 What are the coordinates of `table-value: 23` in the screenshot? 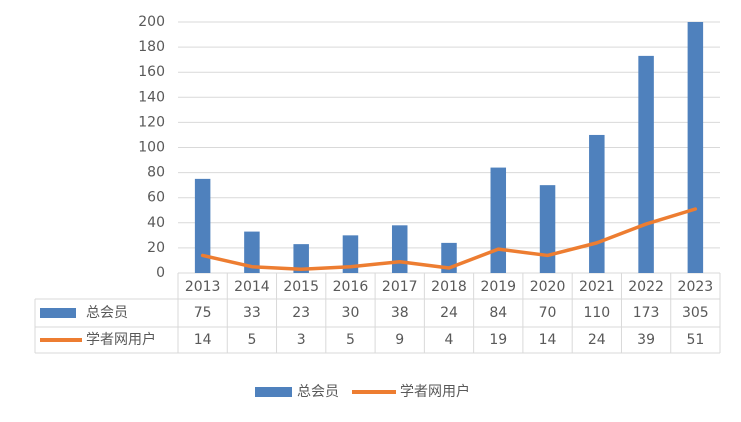 It's located at (301, 313).